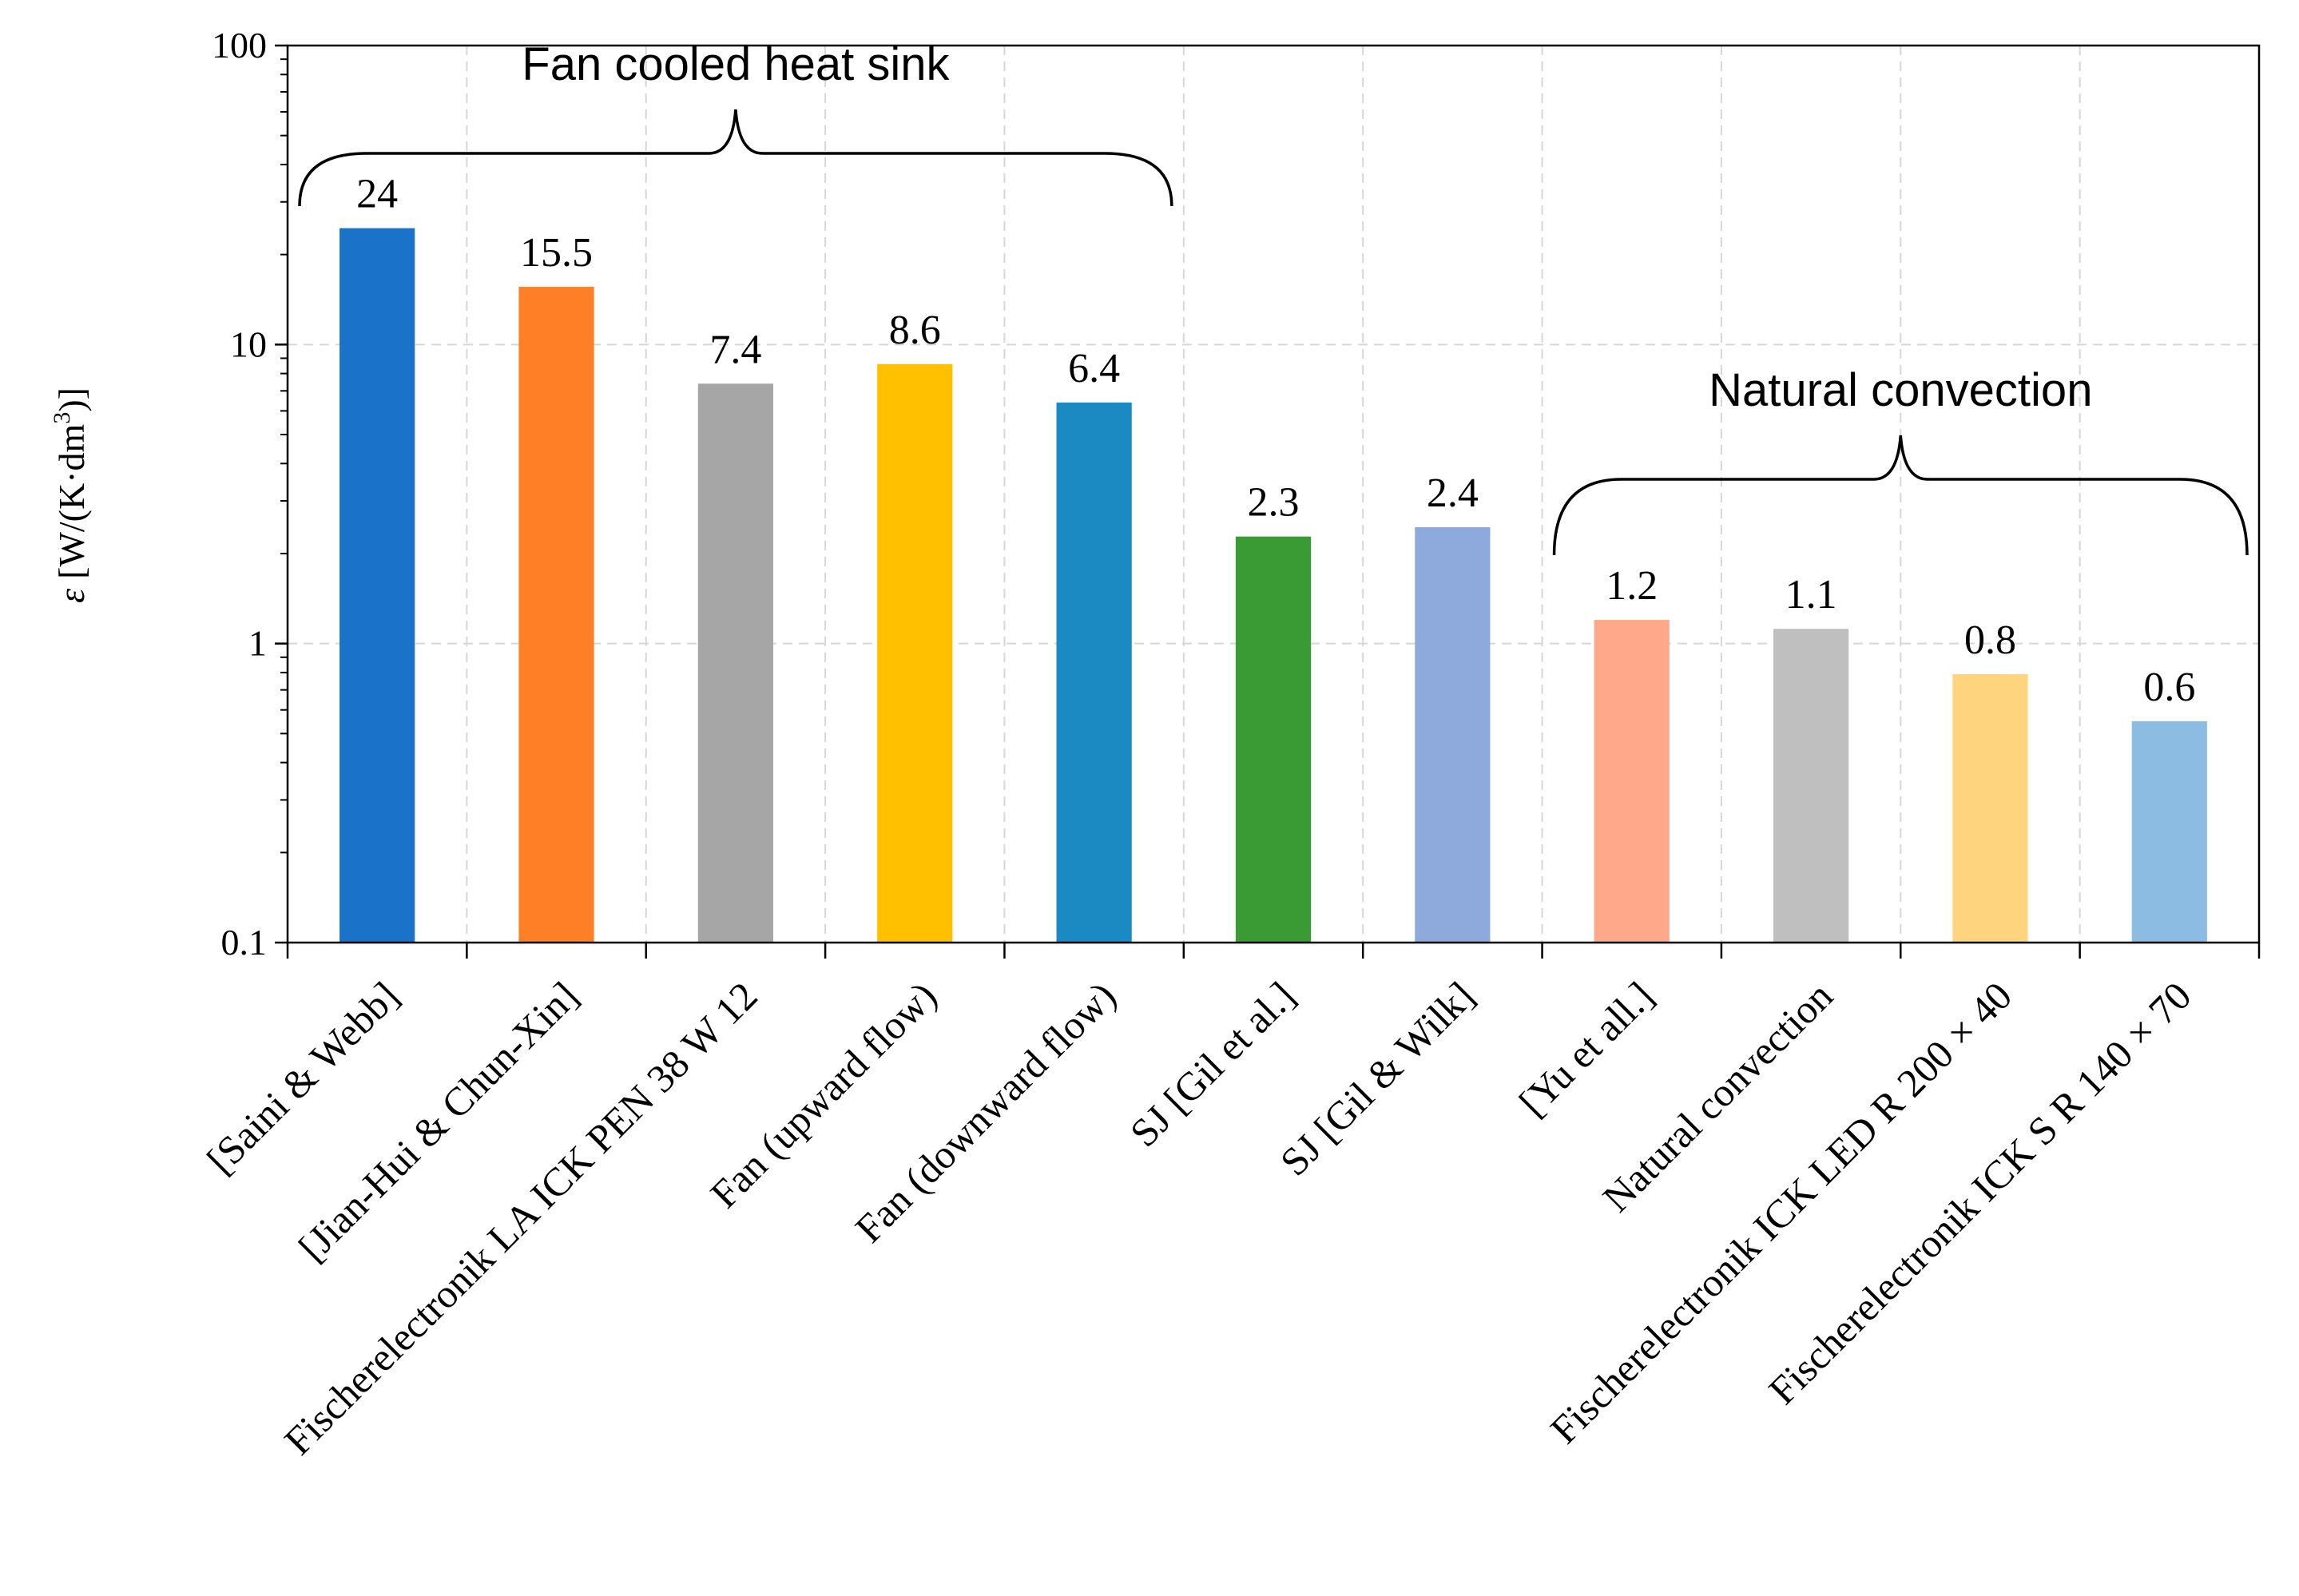 The height and width of the screenshot is (1596, 2299). Describe the element at coordinates (1990, 640) in the screenshot. I see `data-label: 0.8` at that location.